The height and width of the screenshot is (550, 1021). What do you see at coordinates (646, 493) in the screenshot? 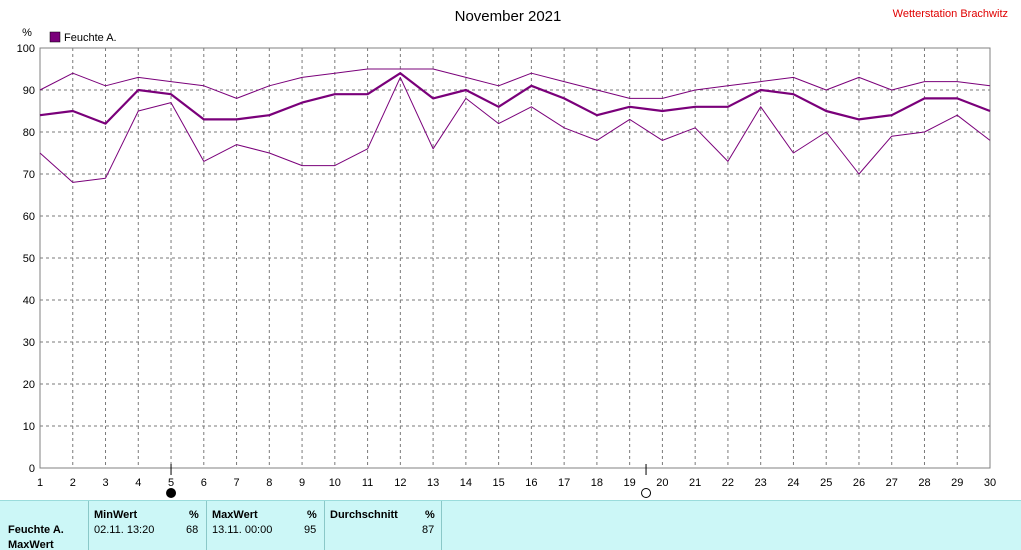
I see `new-moon-icon` at bounding box center [646, 493].